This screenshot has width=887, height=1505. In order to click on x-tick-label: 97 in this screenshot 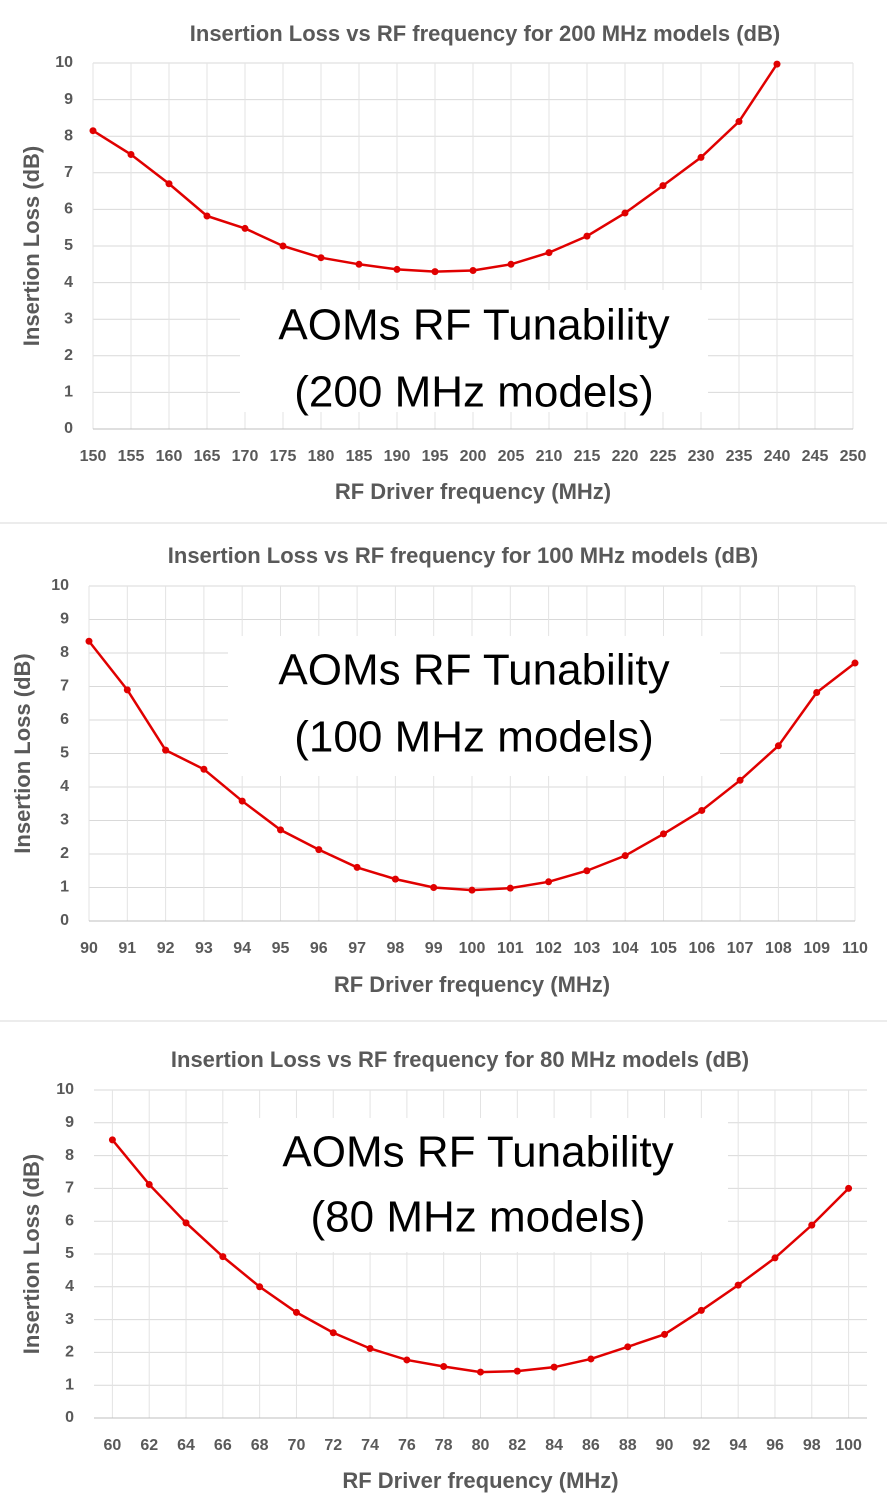, I will do `click(357, 948)`.